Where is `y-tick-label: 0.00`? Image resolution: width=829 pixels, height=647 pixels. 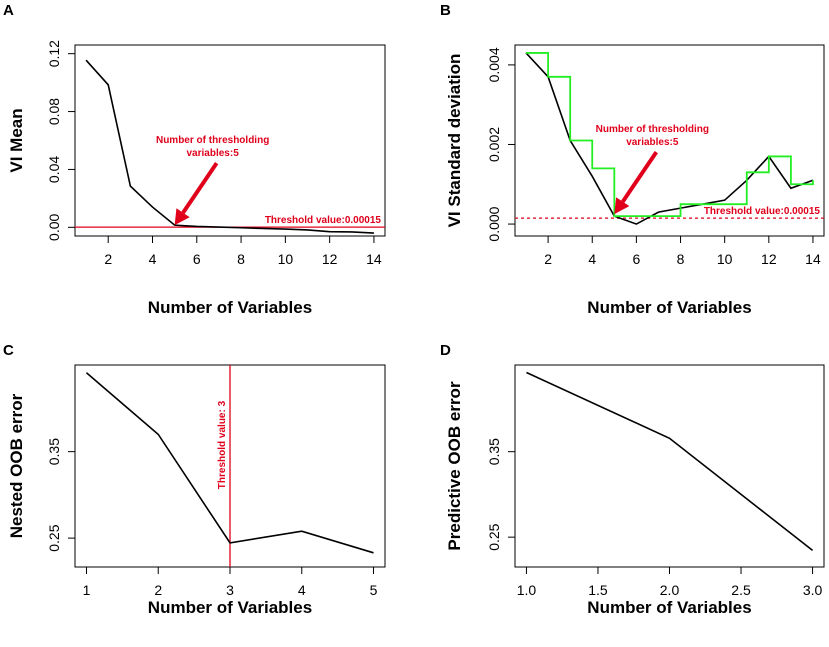 y-tick-label: 0.00 is located at coordinates (54, 226).